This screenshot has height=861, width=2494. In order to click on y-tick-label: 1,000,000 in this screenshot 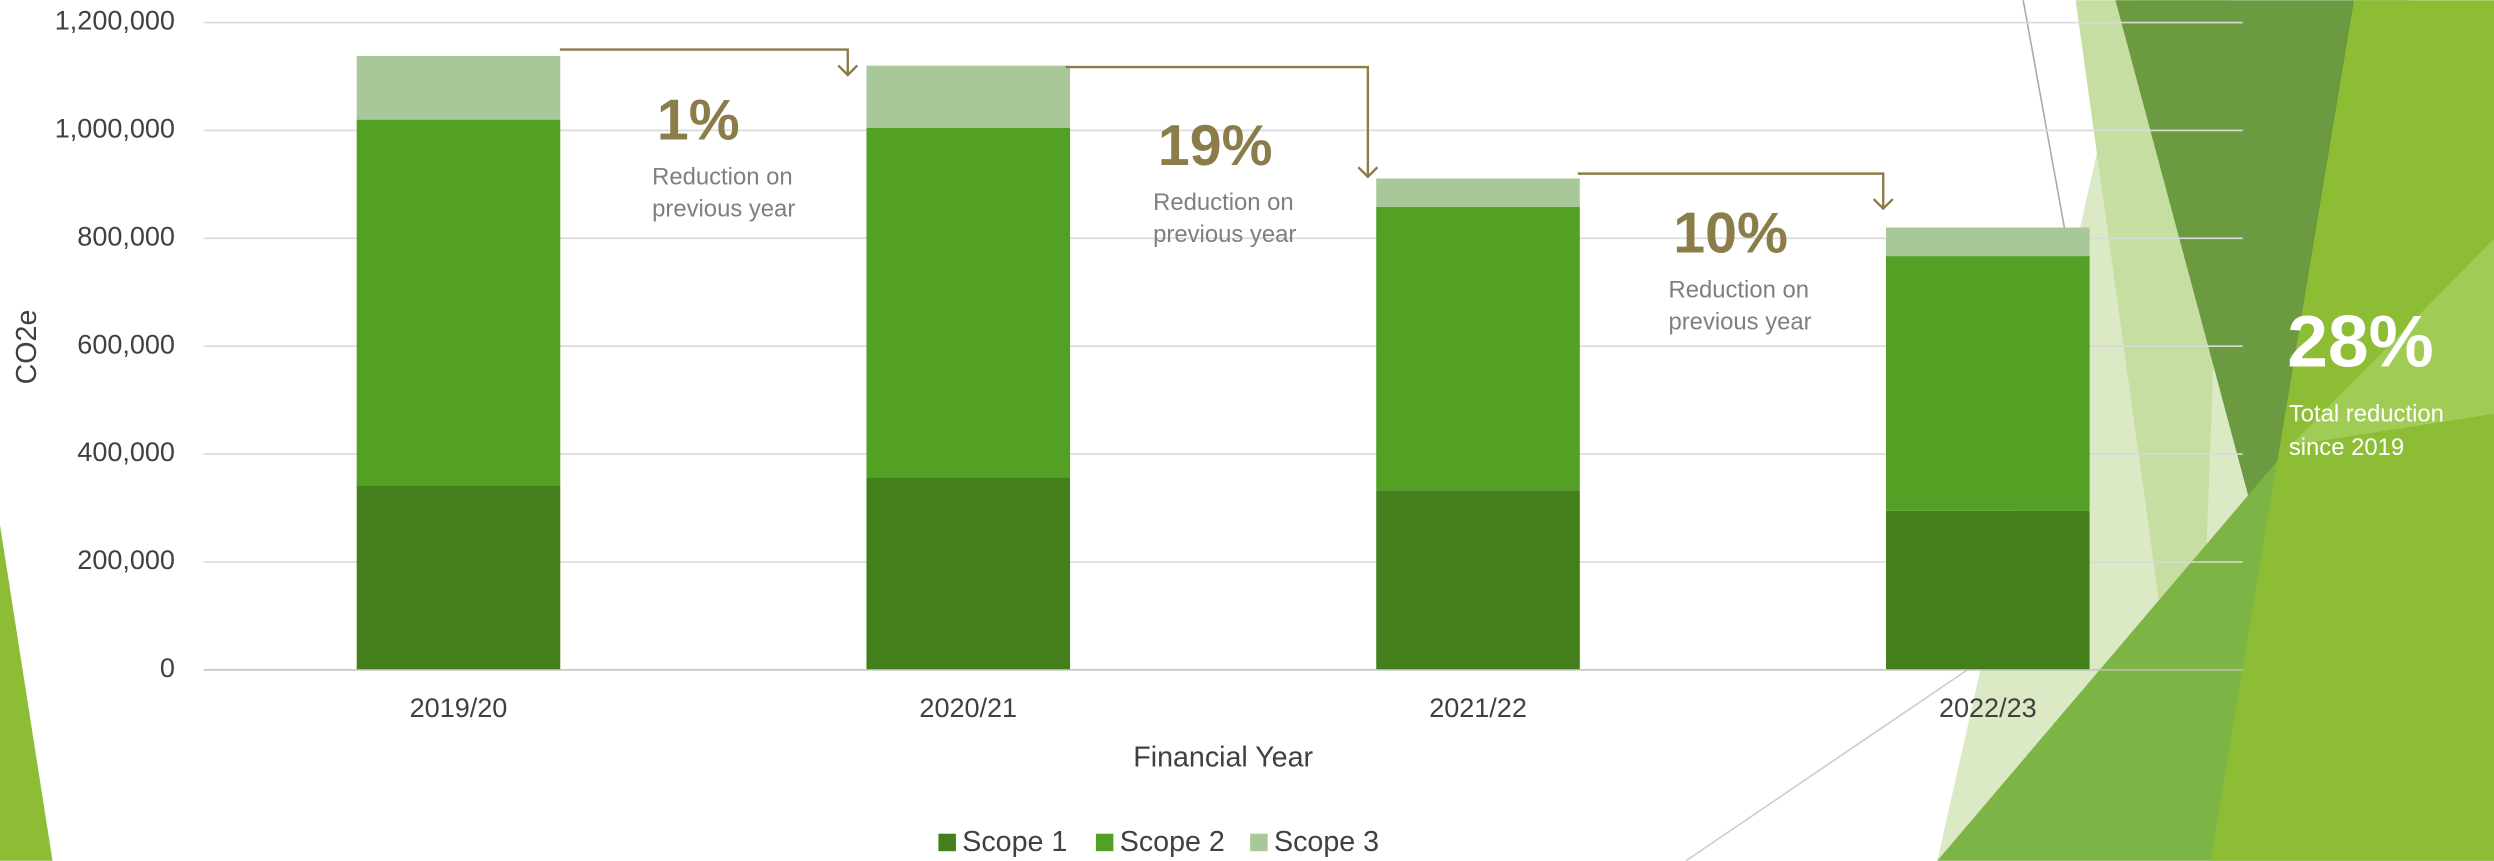, I will do `click(115, 129)`.